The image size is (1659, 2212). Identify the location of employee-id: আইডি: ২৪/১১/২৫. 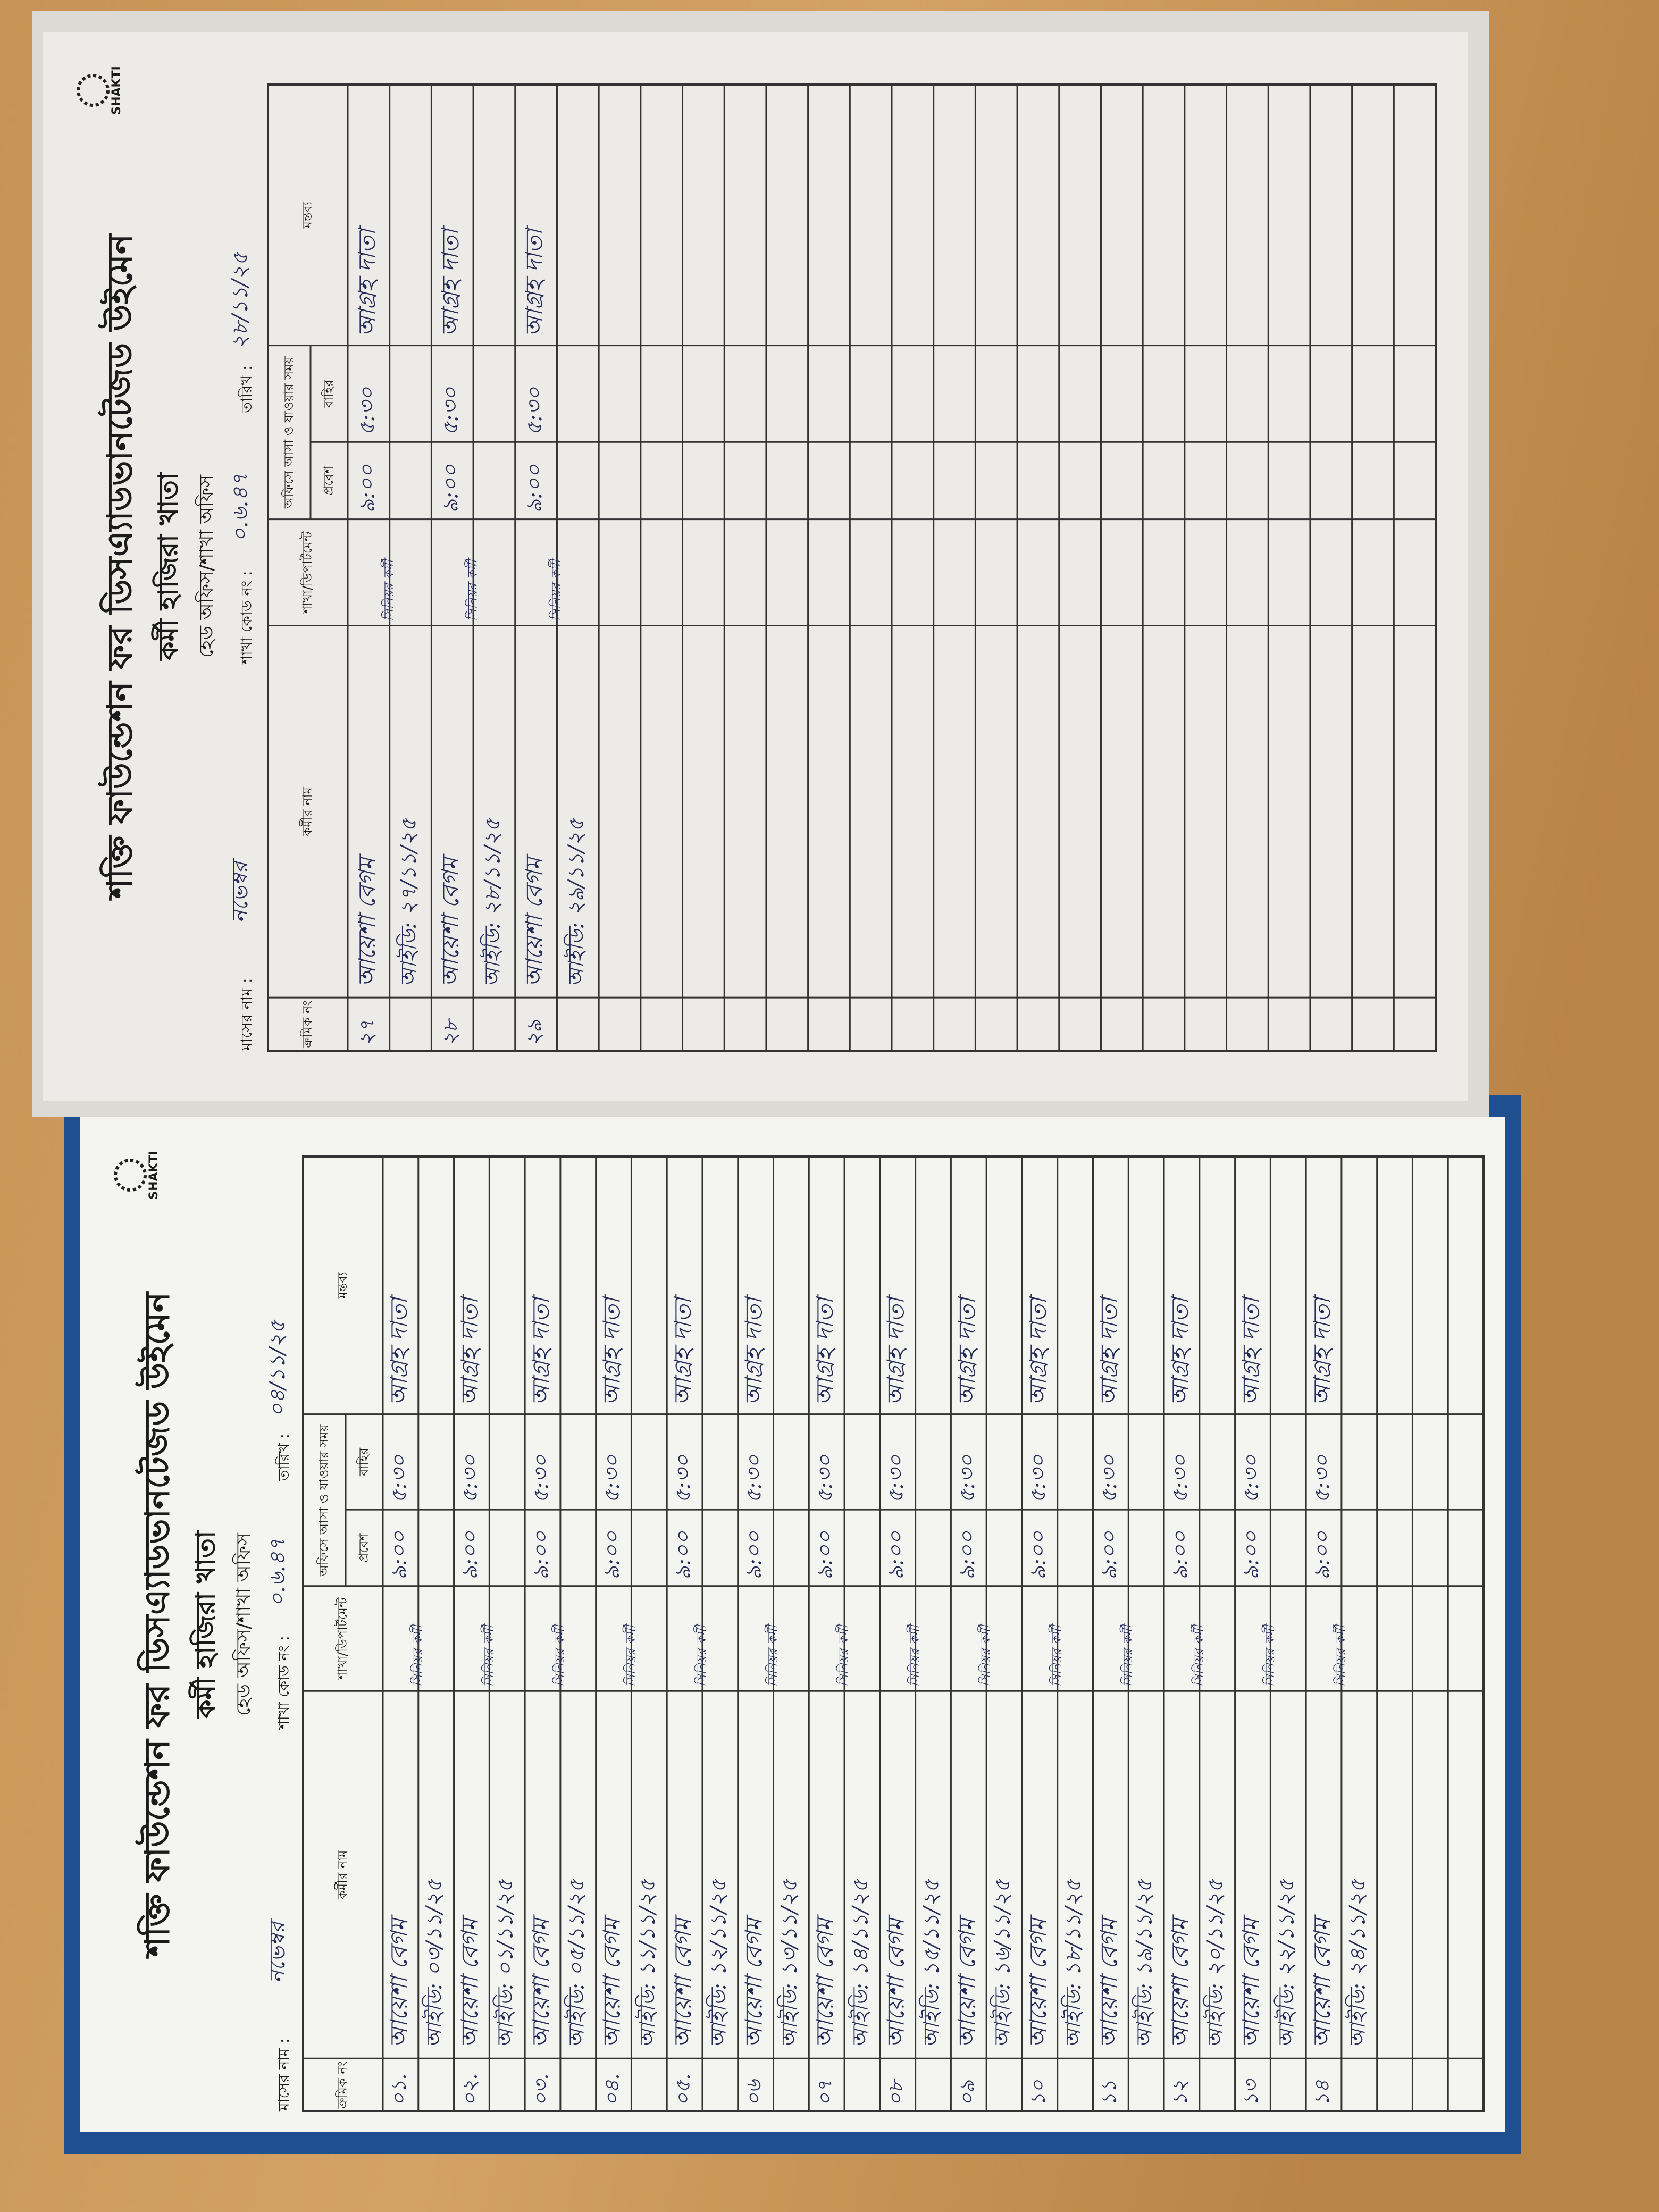
(1357, 1963).